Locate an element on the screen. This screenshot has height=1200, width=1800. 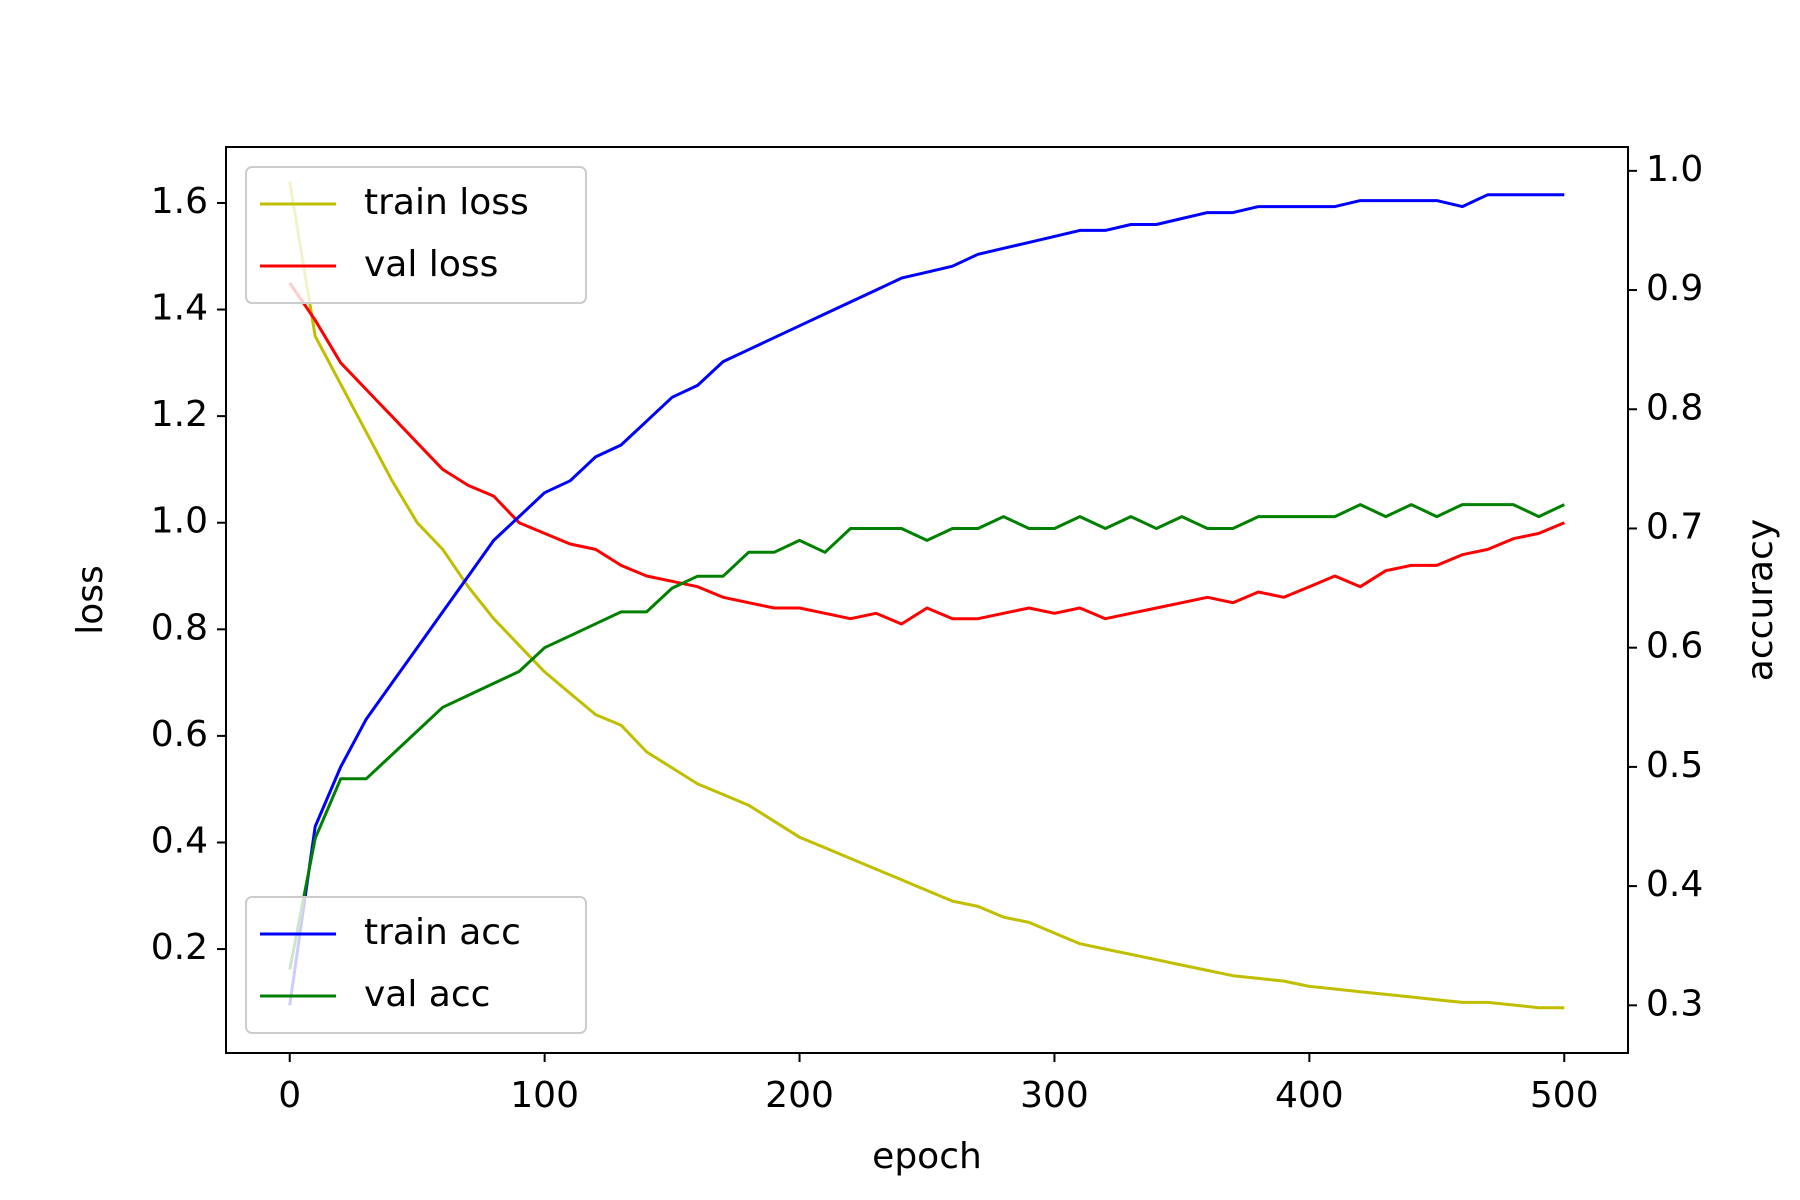
x-tick-label: 200 is located at coordinates (799, 1095).